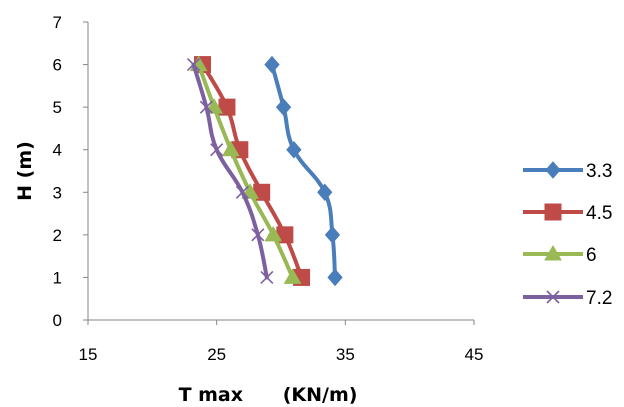 This screenshot has width=624, height=407. What do you see at coordinates (57, 192) in the screenshot?
I see `y-tick-label: 3` at bounding box center [57, 192].